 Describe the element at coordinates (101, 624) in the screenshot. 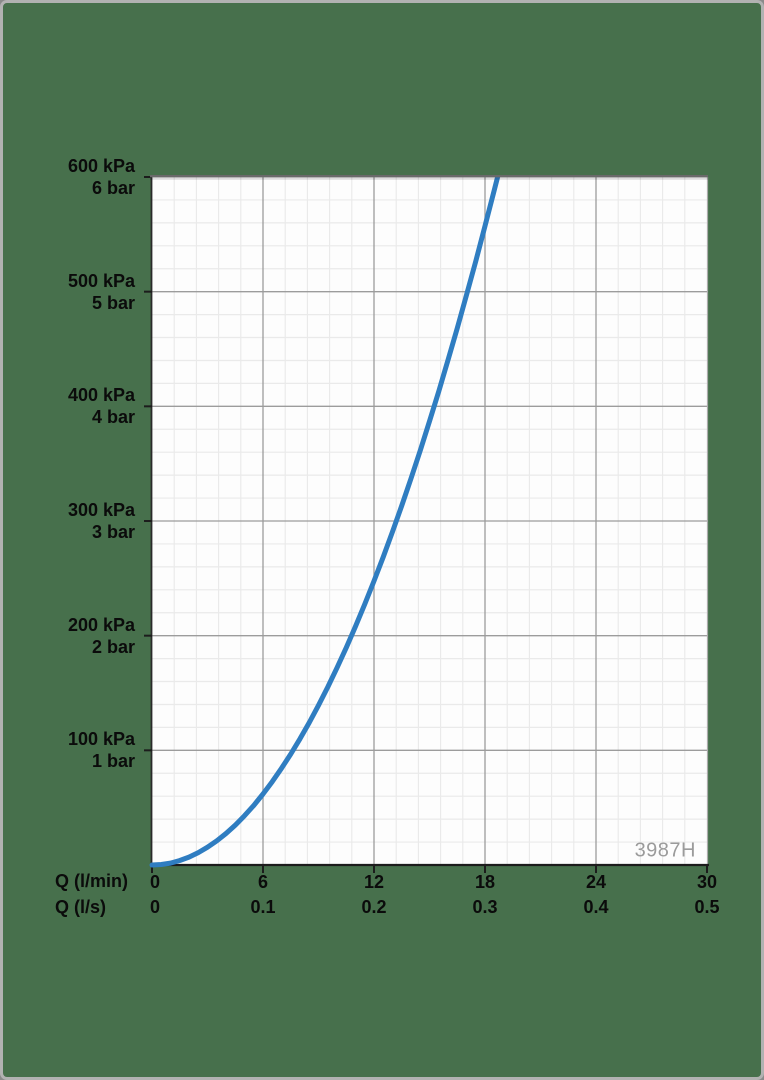

I see `y-tick-label-kpa: 200 kPa` at that location.